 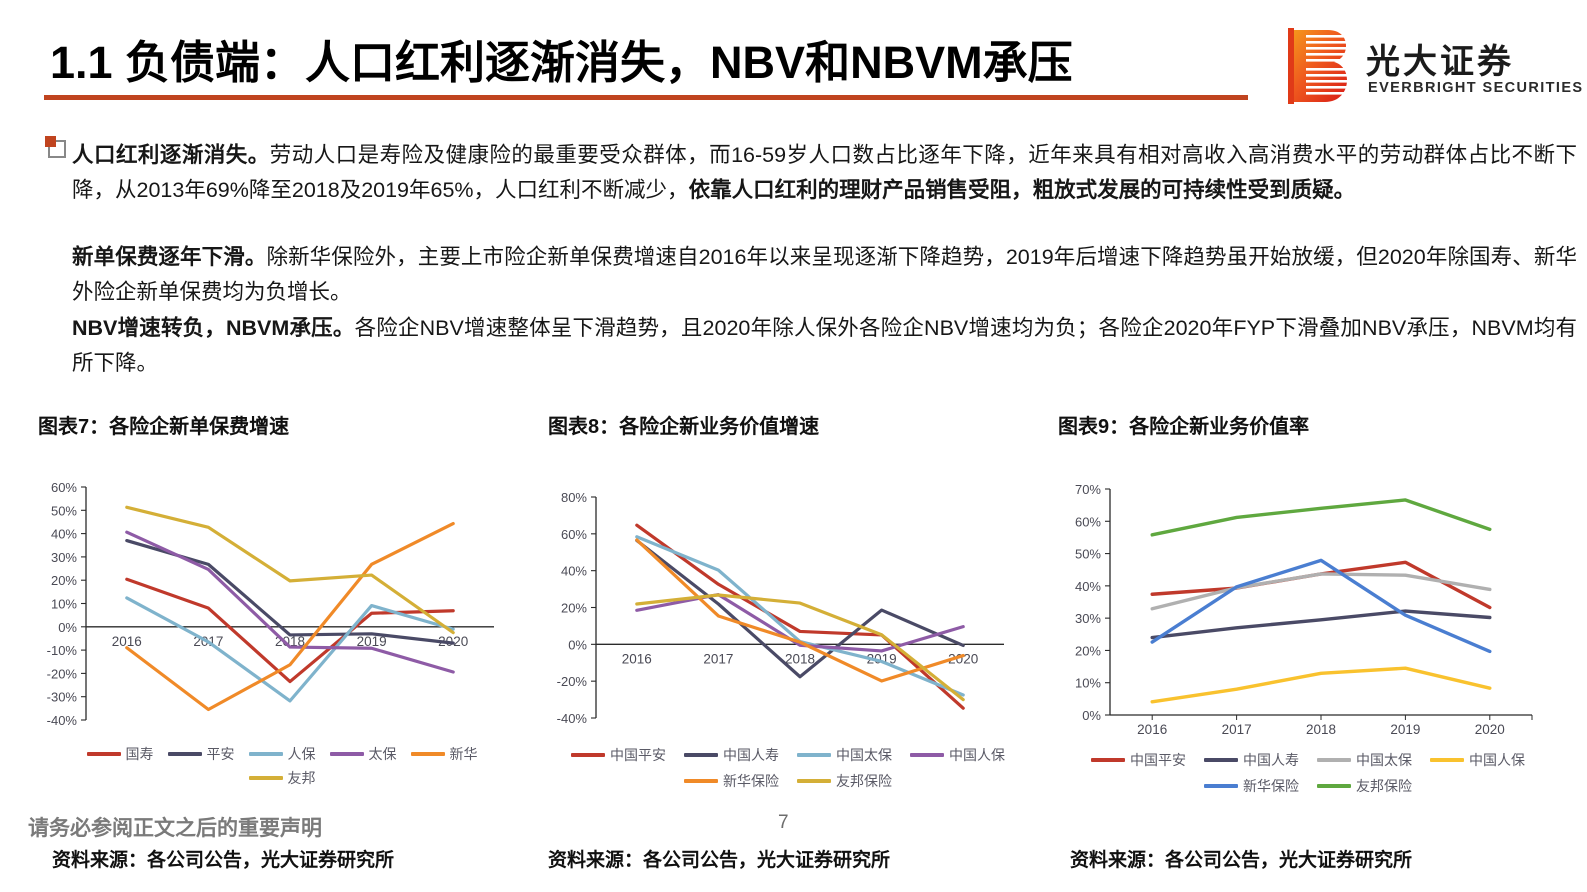 I want to click on p1-tail: 依靠人口红利的理财产品销售受阻，粗放式发展的可持续性受到质疑。, so click(x=1022, y=190).